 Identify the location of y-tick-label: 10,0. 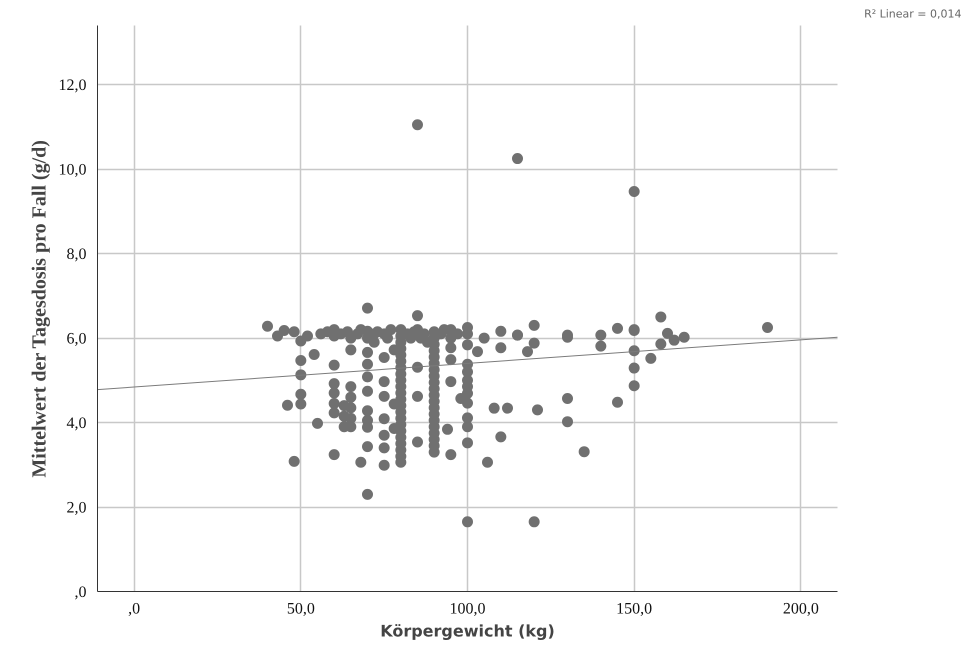
(72, 170).